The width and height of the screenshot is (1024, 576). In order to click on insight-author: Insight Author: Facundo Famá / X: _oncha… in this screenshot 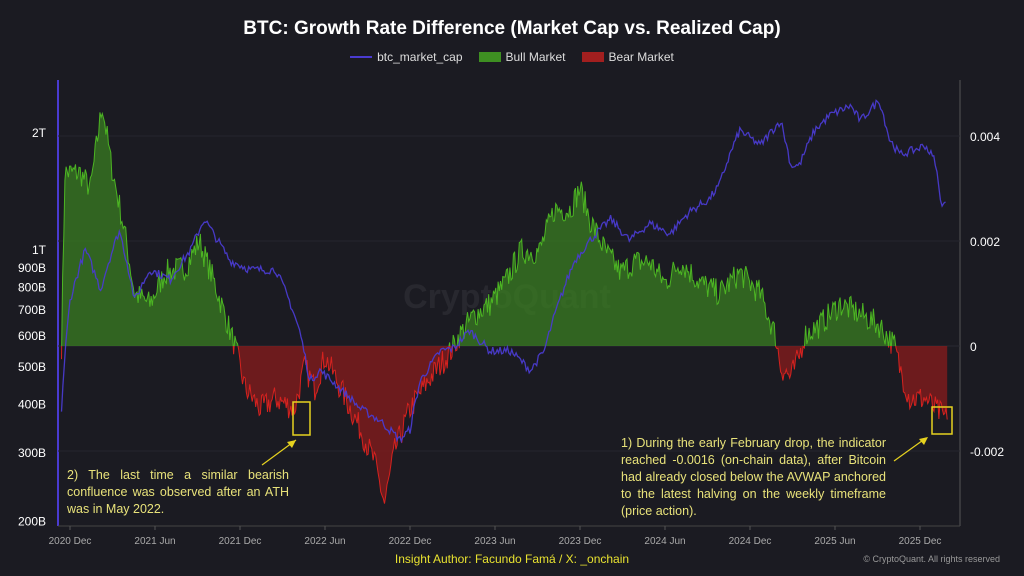, I will do `click(512, 559)`.